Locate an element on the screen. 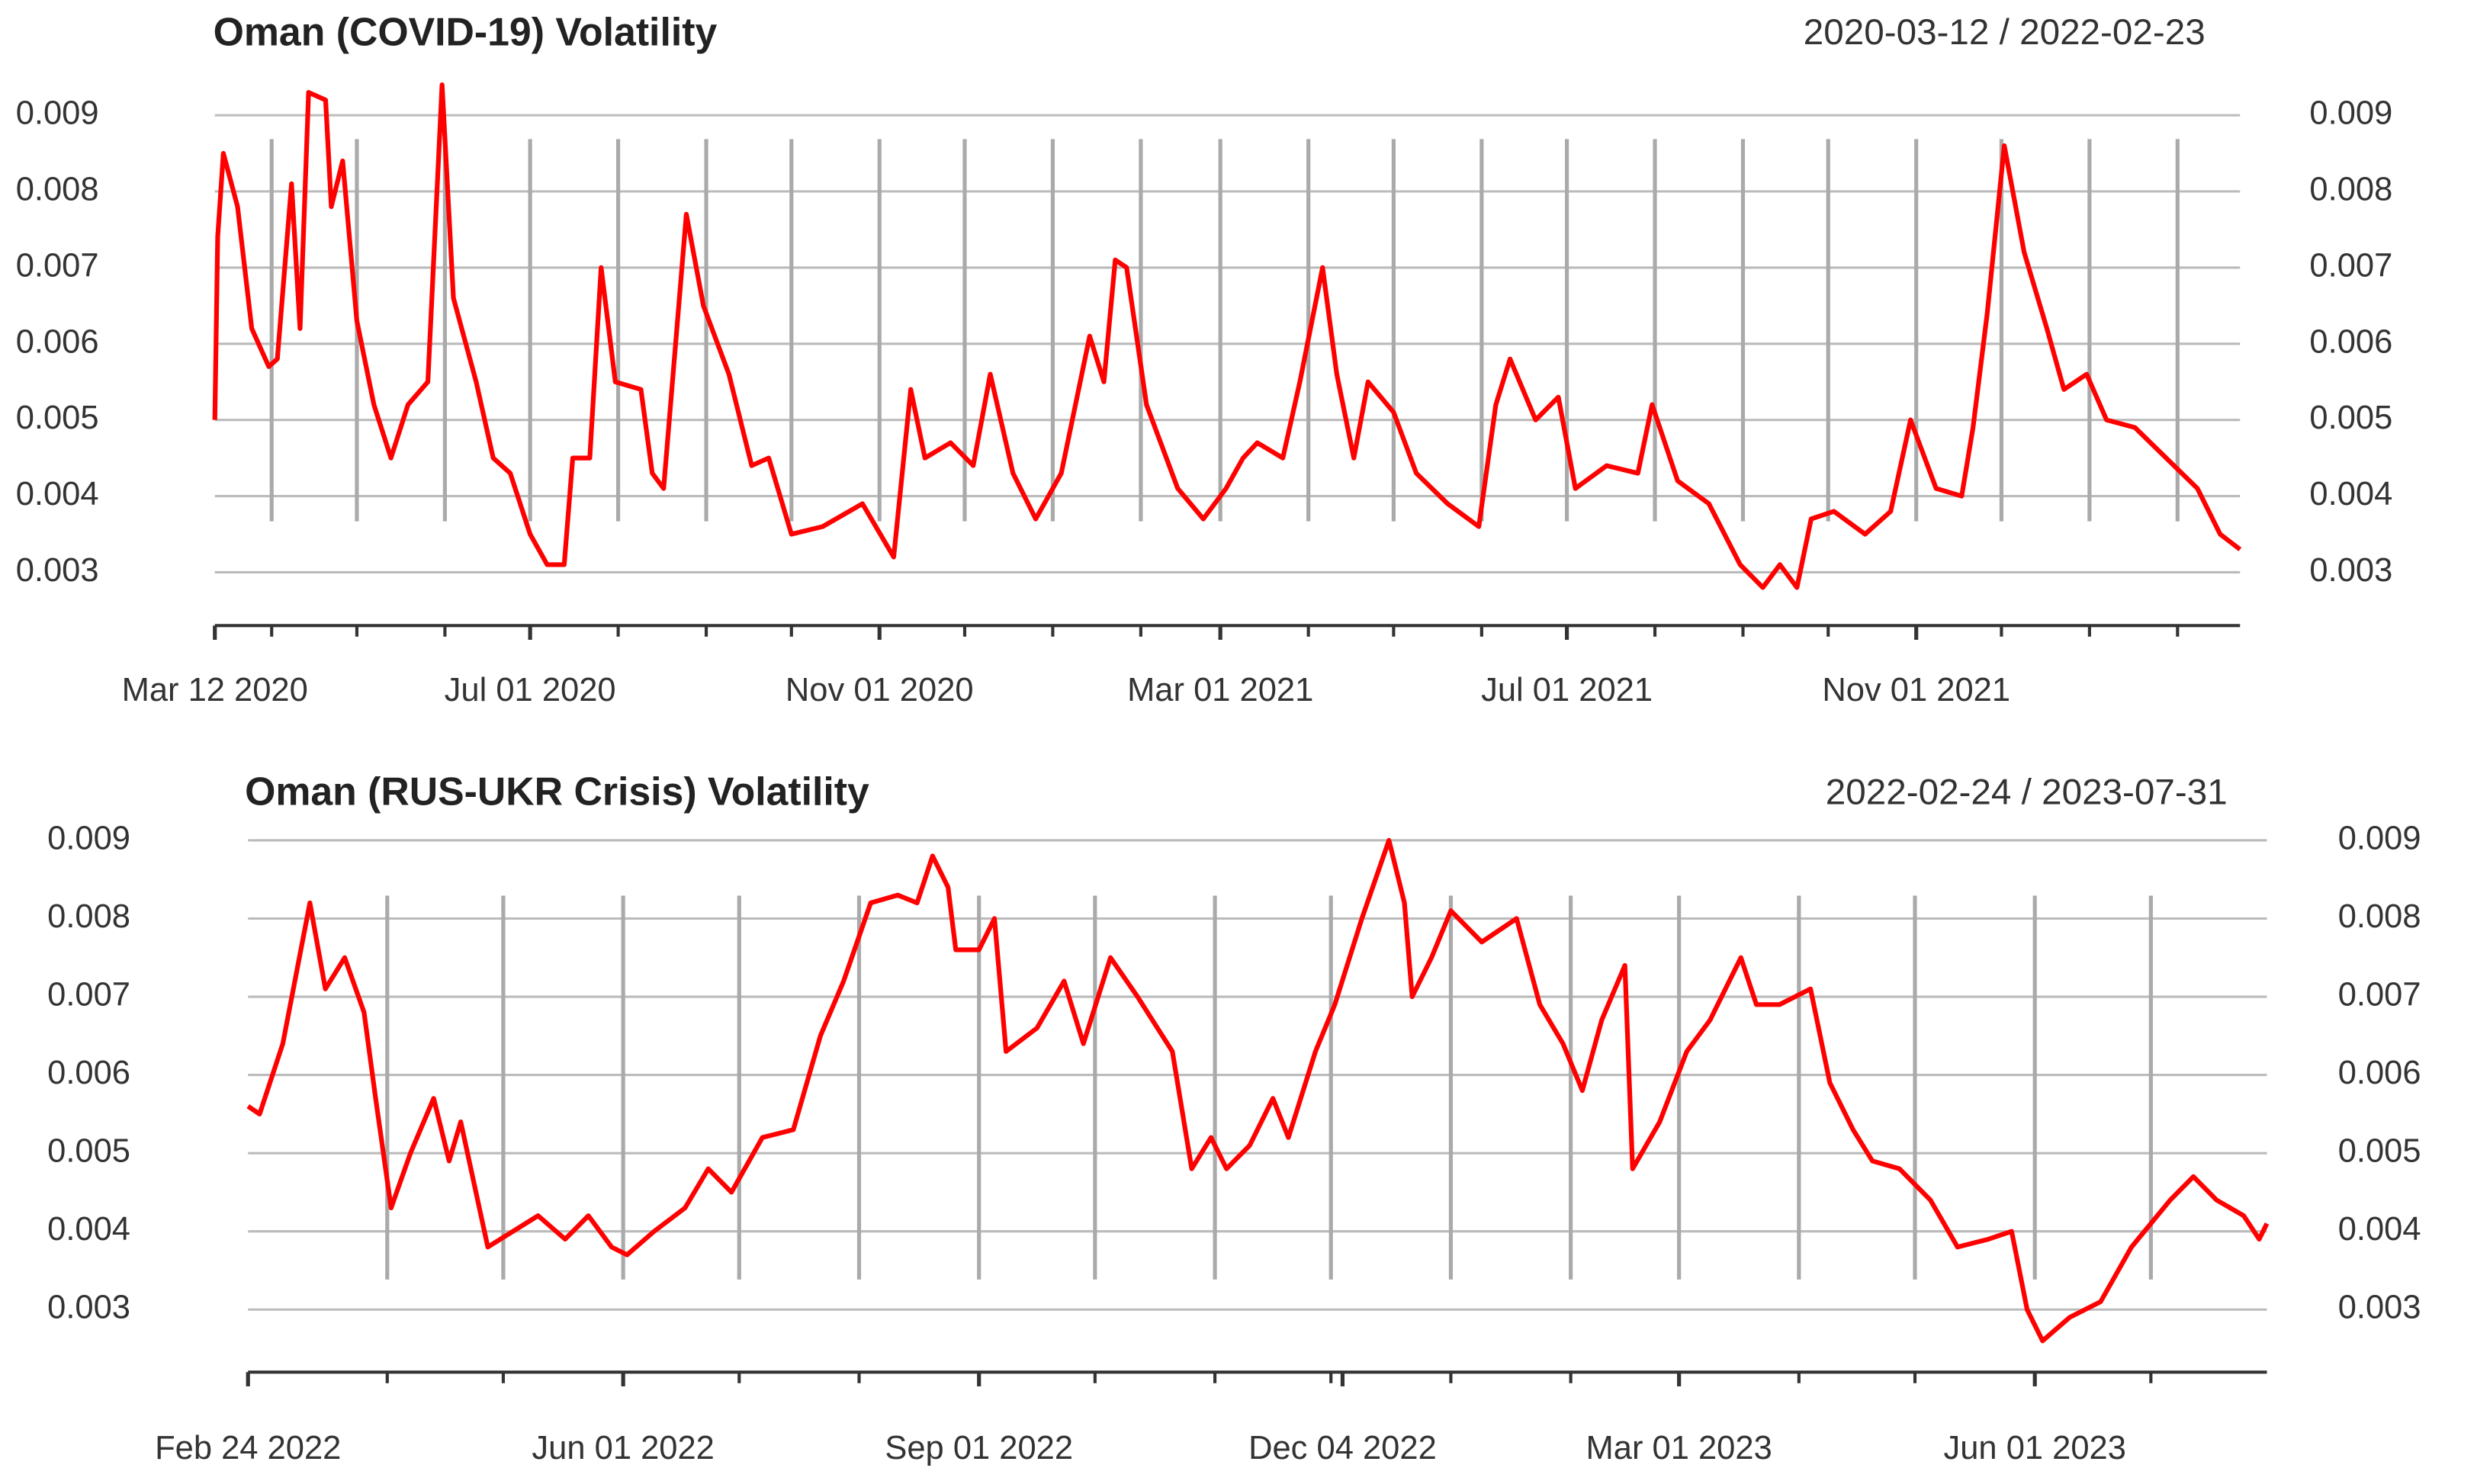 This screenshot has width=2477, height=1484. x-tick-label: Jun 01 2022 is located at coordinates (623, 1448).